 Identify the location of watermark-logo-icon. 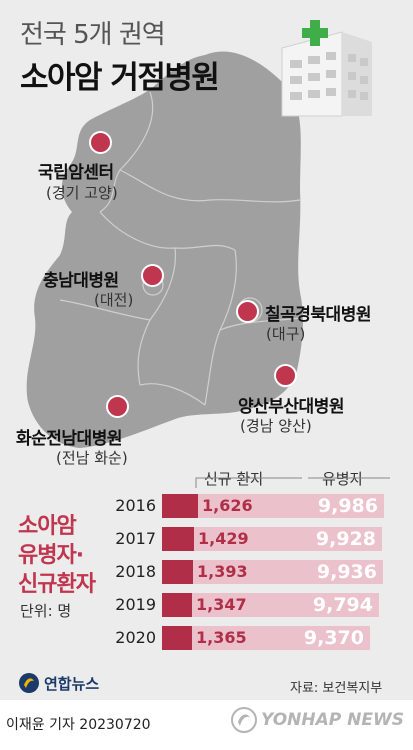
(244, 720).